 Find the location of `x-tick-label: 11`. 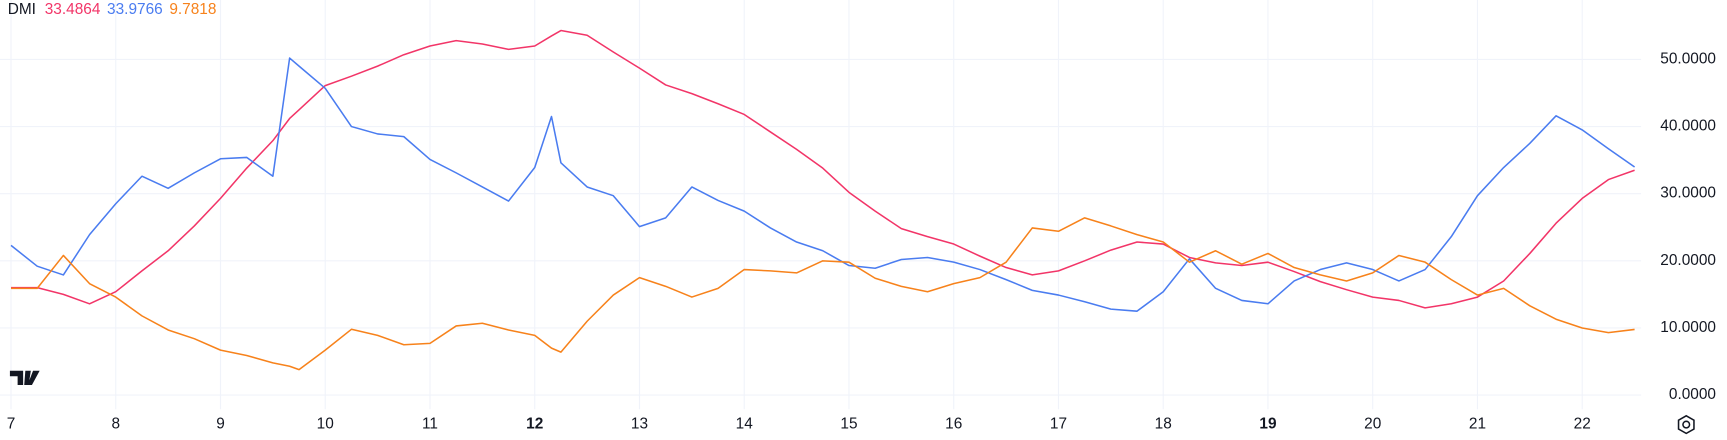

x-tick-label: 11 is located at coordinates (430, 424).